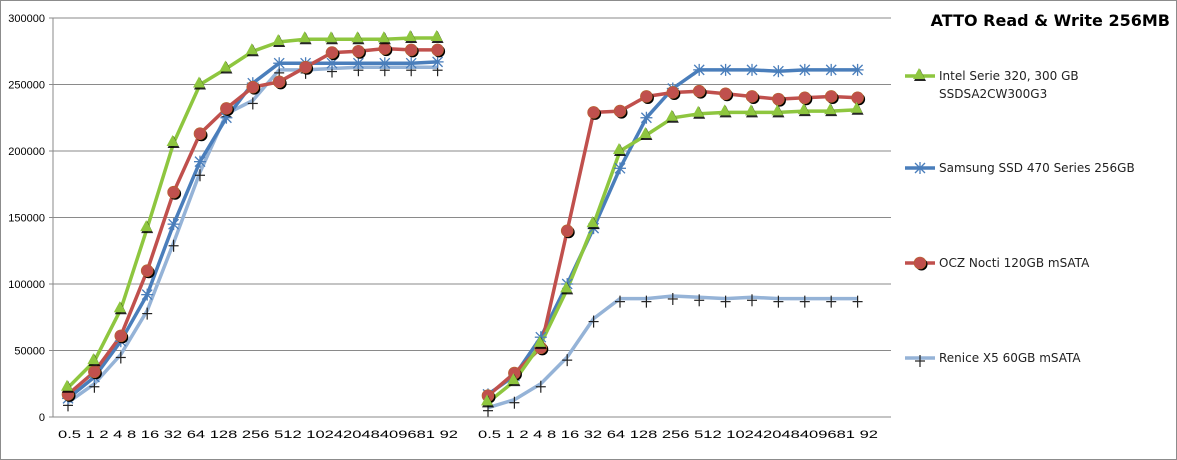  What do you see at coordinates (1050, 20) in the screenshot?
I see `chart-title: ATTO Read & Write 256MB` at bounding box center [1050, 20].